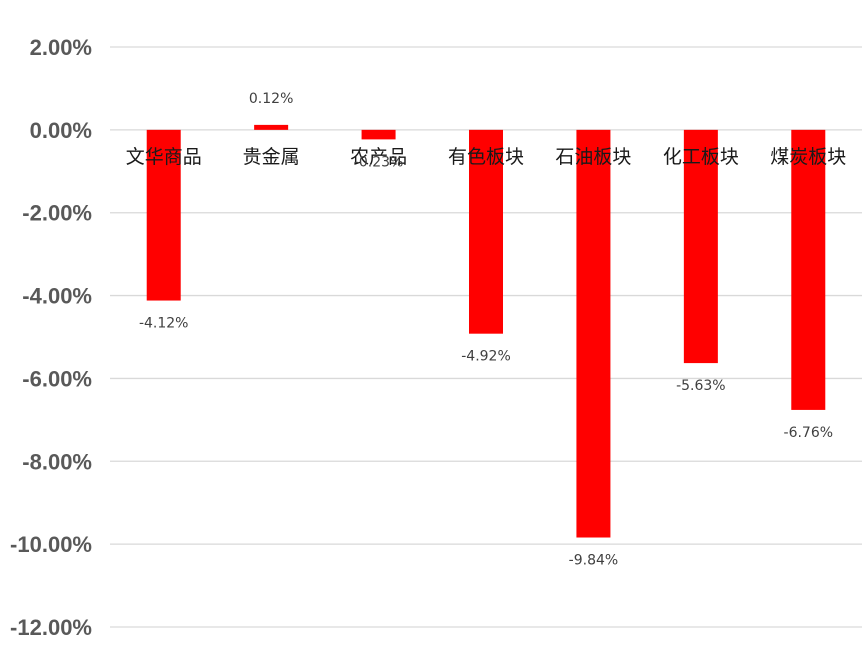 This screenshot has height=658, width=862. I want to click on y-tick-label: -6.00%, so click(57, 378).